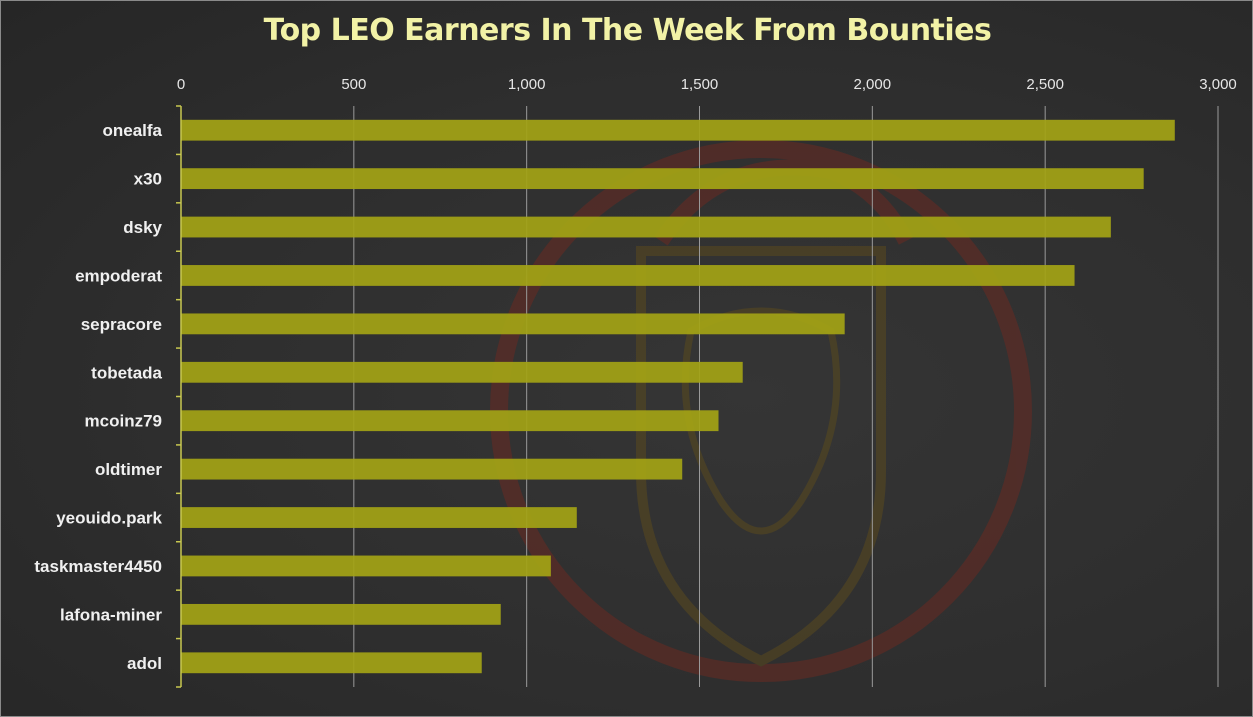  I want to click on x-tick-label: 3,000, so click(1218, 84).